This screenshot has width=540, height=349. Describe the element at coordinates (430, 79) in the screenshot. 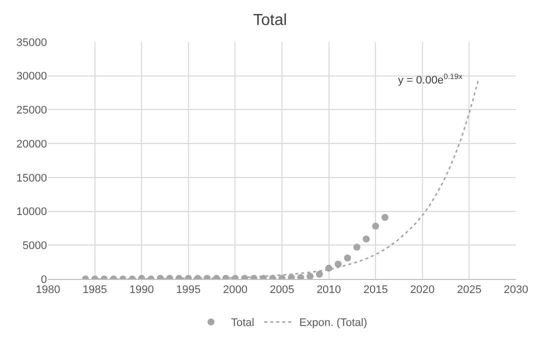

I see `annotation: y = 0.00e$^{0.19x}$` at that location.